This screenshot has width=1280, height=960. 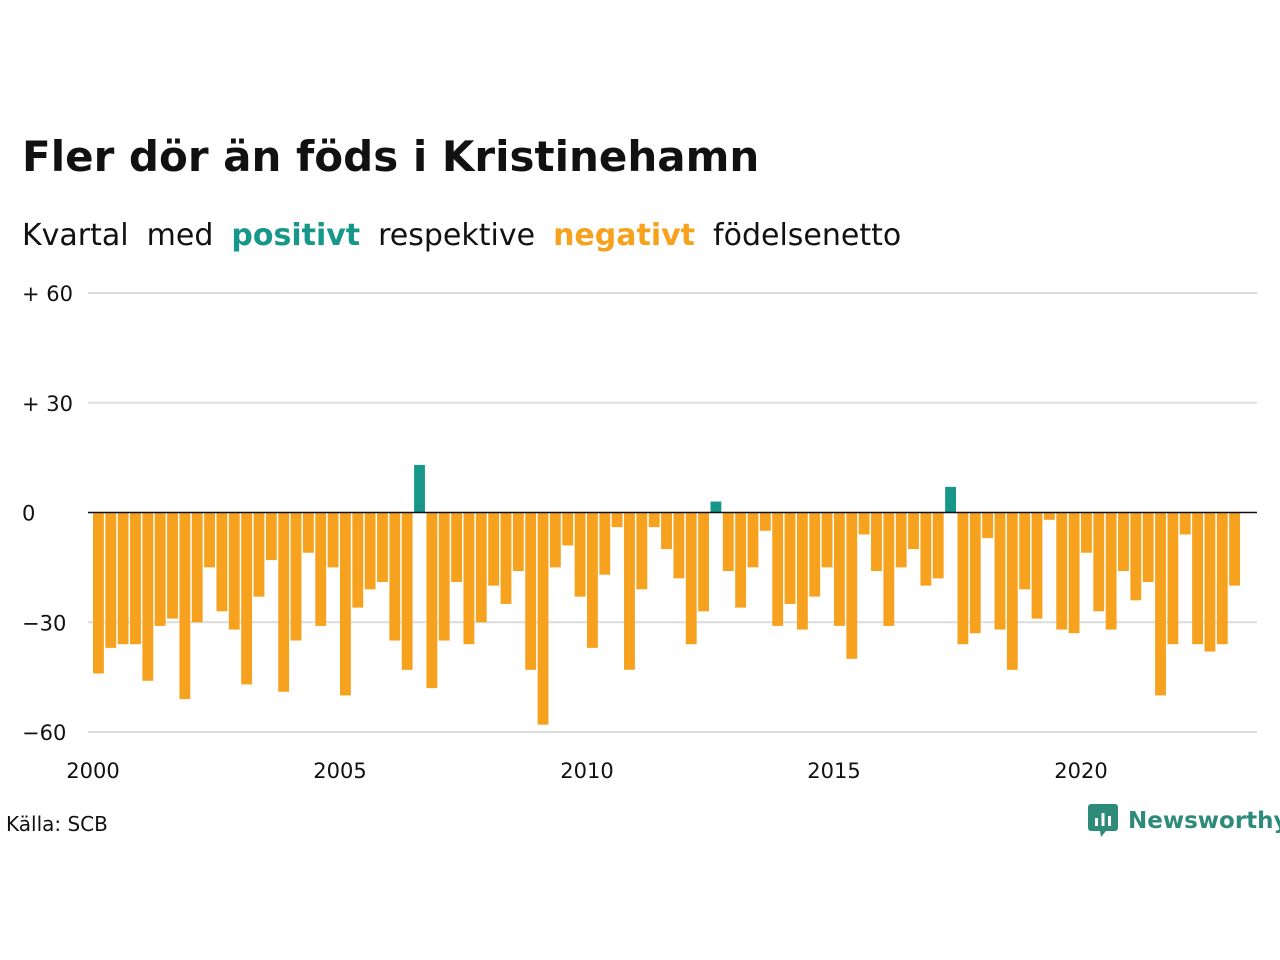 I want to click on x-tick-label: 2010, so click(x=586, y=771).